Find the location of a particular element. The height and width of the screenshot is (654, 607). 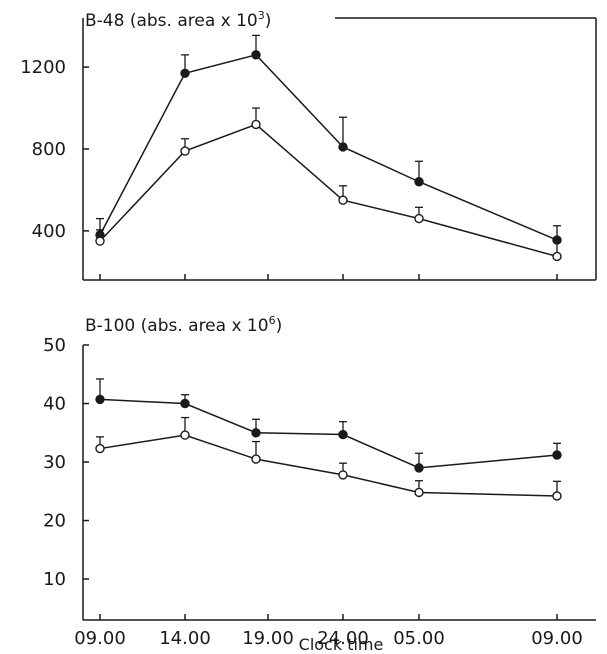

b100-y-tick-label: 10 is located at coordinates (54, 579).